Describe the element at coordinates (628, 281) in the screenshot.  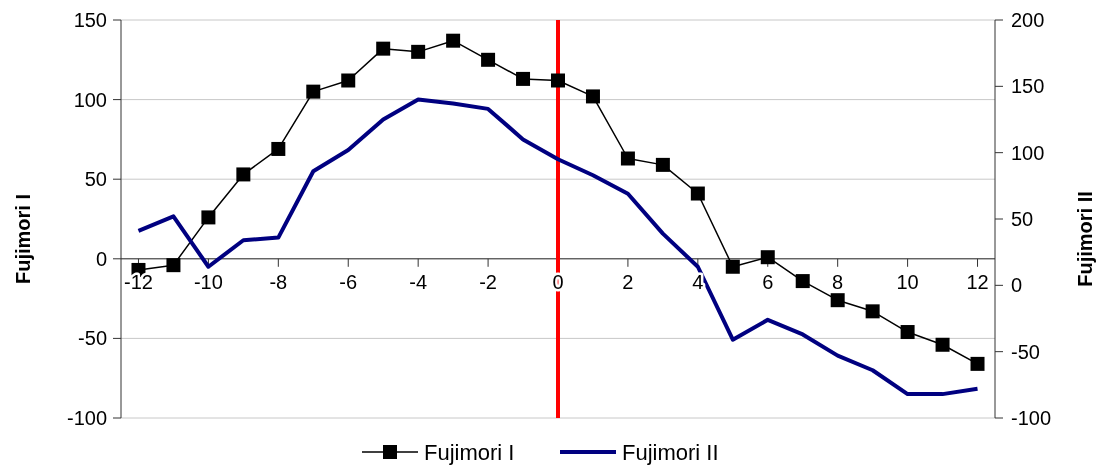
I see `x-tick-label: 2` at that location.